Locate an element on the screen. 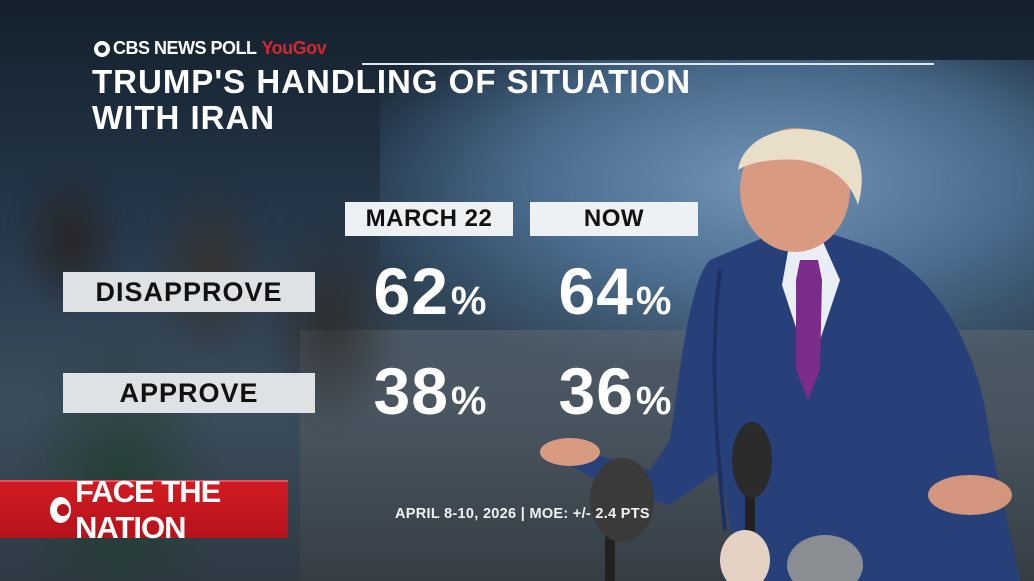  value-number: 64 is located at coordinates (596, 291).